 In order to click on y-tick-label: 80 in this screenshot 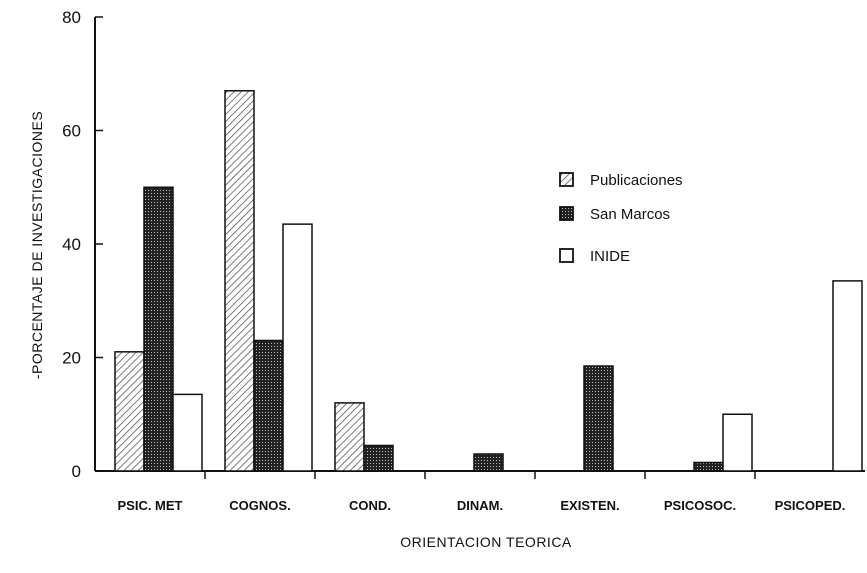, I will do `click(71, 17)`.